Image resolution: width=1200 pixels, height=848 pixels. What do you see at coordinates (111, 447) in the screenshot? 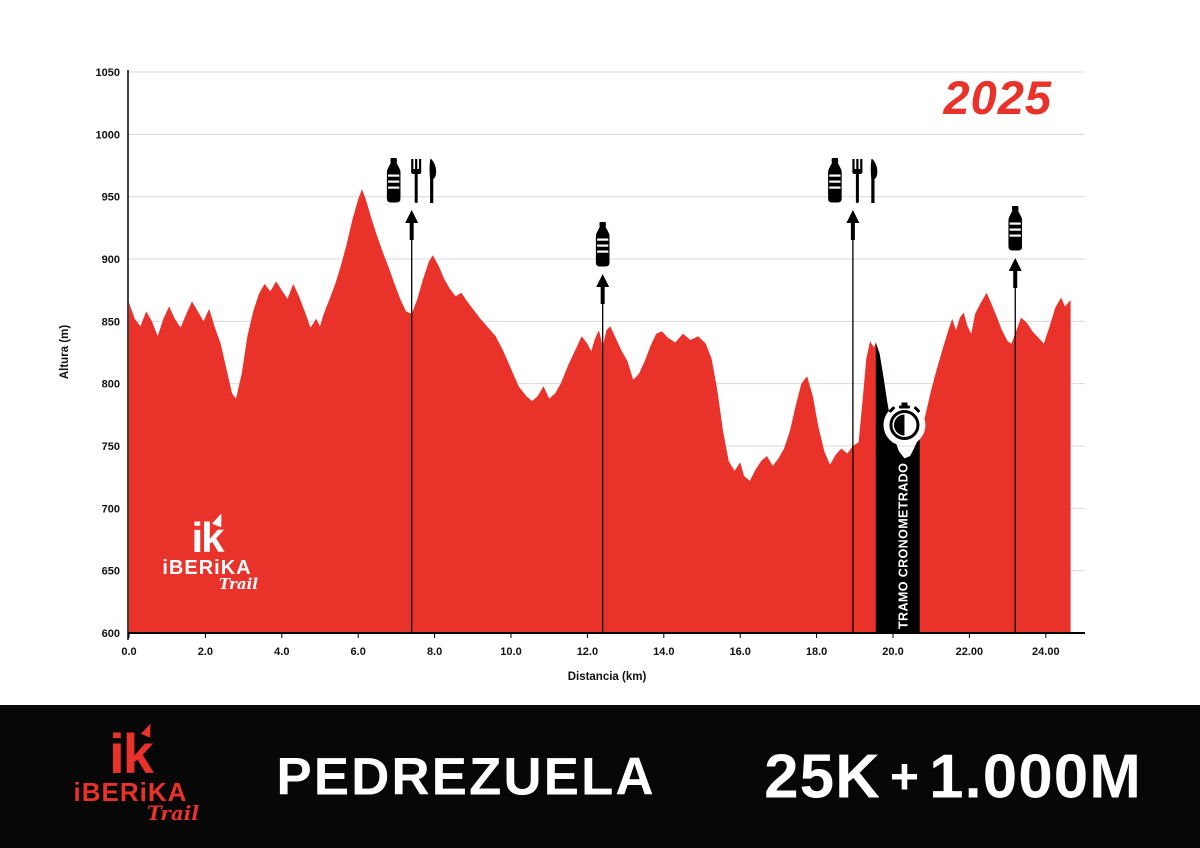
I see `y-tick-label: 750` at bounding box center [111, 447].